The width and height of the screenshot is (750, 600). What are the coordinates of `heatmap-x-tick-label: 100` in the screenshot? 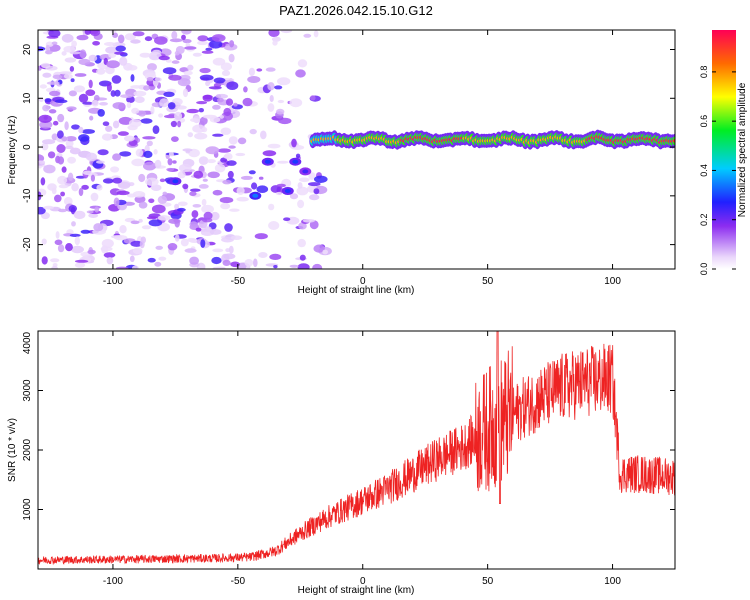 It's located at (612, 281).